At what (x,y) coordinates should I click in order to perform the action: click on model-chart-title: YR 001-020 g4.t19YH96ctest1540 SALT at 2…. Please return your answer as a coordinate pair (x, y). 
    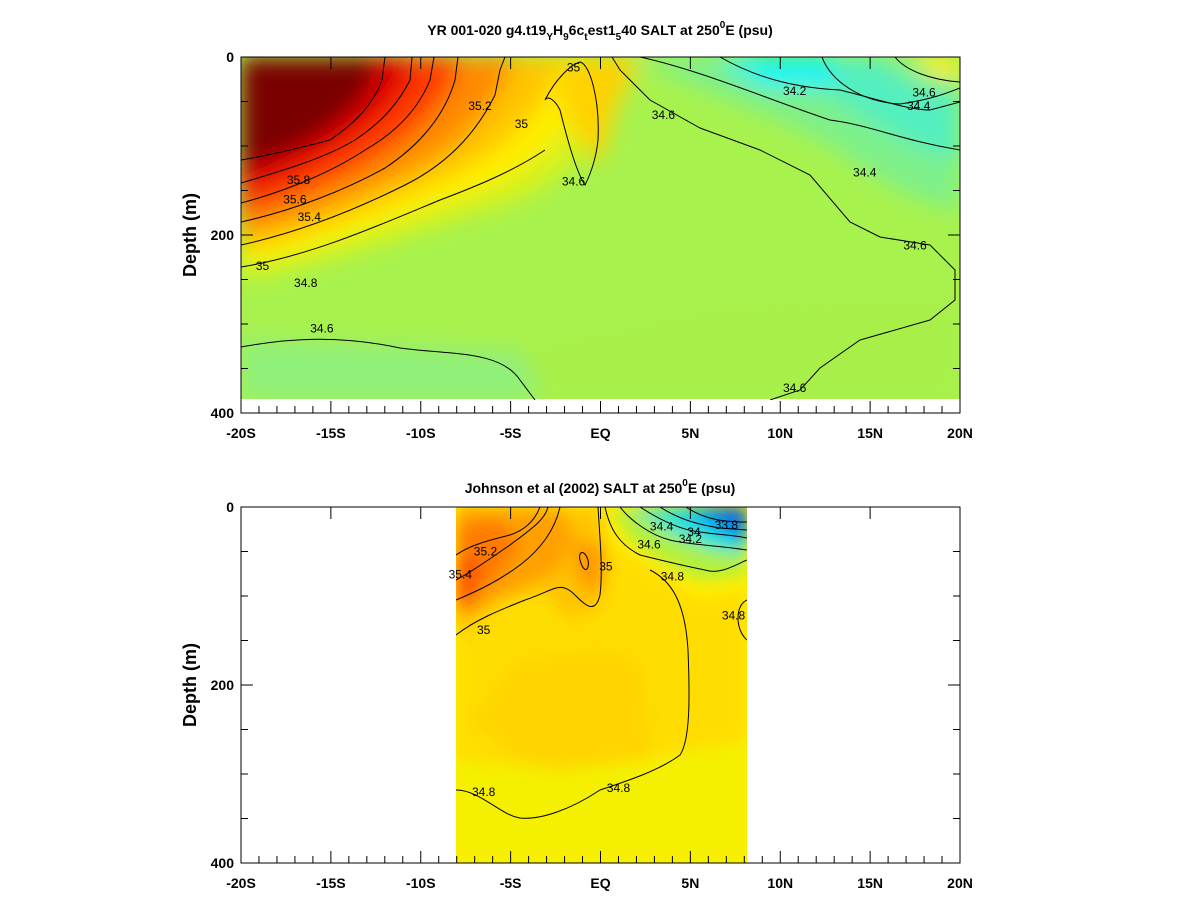
    Looking at the image, I should click on (600, 31).